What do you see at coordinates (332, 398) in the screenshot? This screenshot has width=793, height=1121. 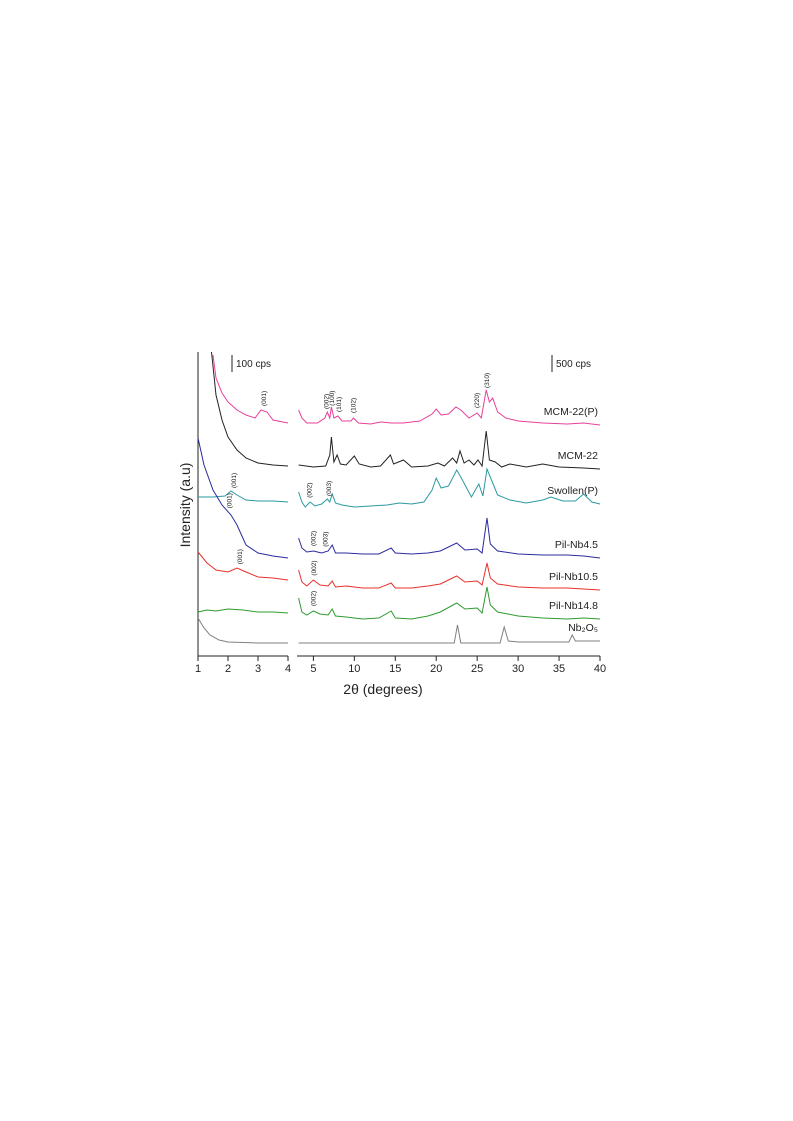 I see `peak-annotation: (100)` at bounding box center [332, 398].